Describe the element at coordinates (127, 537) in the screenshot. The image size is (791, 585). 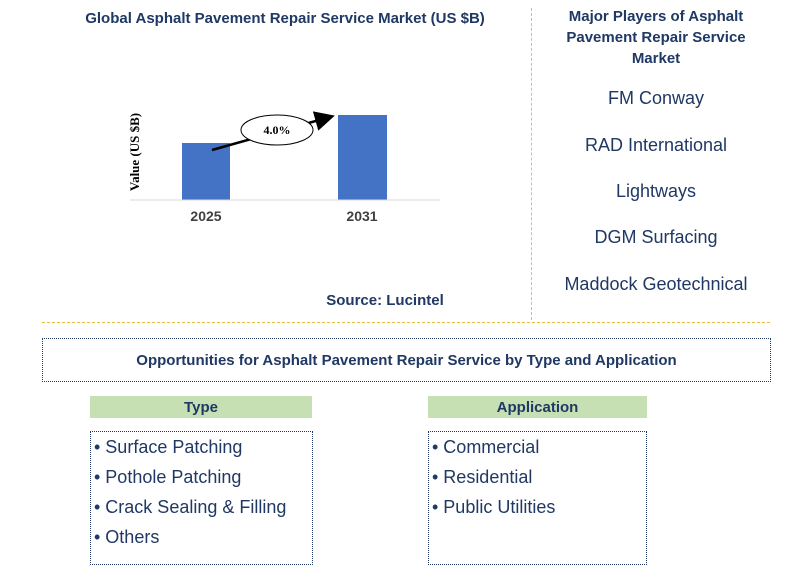
I see `type-item: • Others` at that location.